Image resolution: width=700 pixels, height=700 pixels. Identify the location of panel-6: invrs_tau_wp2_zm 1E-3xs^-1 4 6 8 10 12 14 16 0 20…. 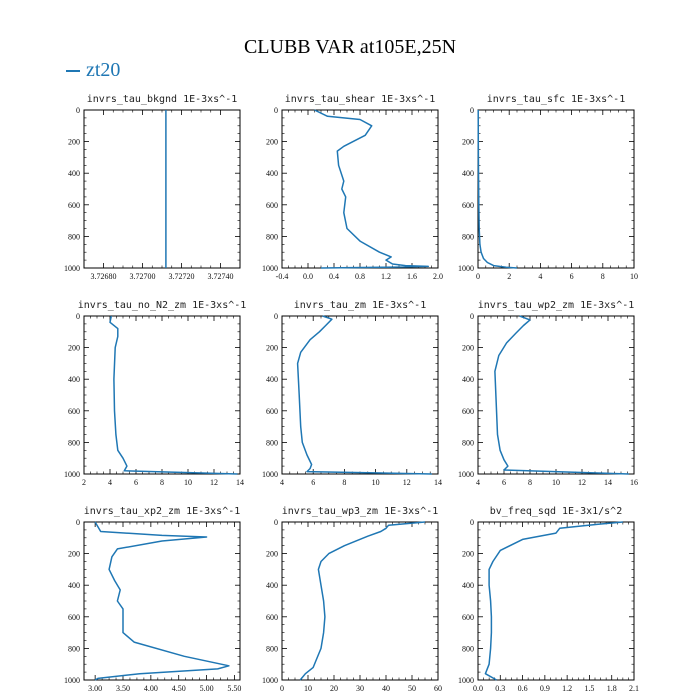
(548, 393).